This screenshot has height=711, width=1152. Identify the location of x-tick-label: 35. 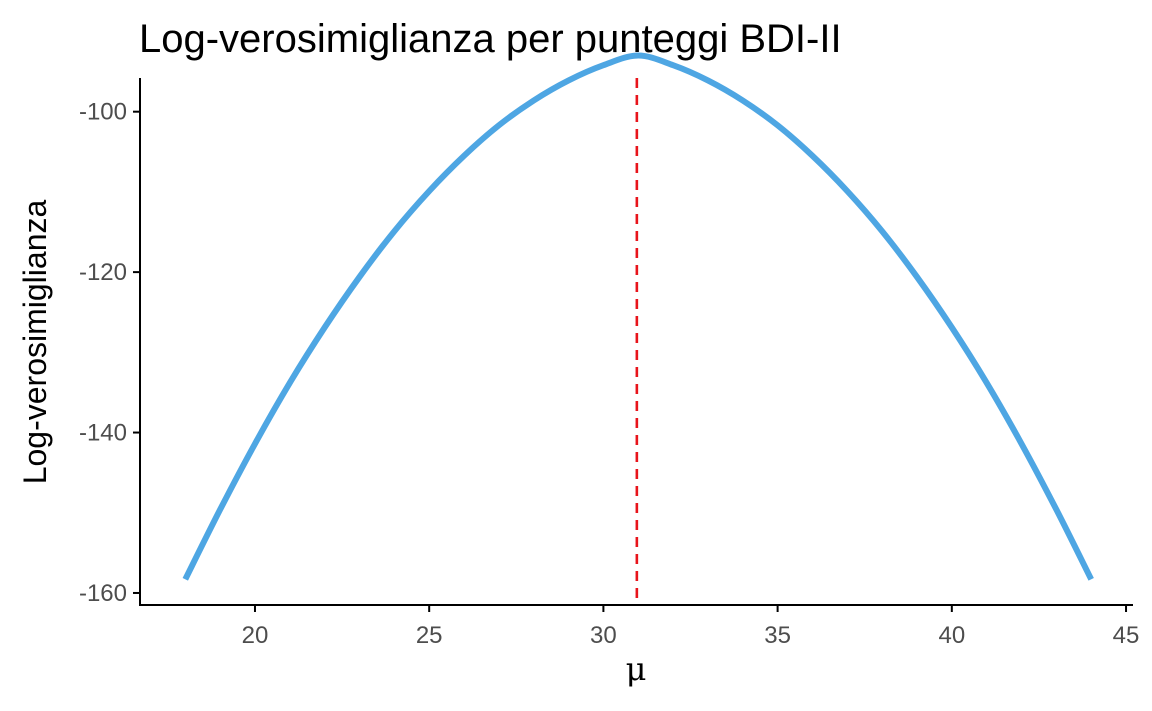
(777, 635).